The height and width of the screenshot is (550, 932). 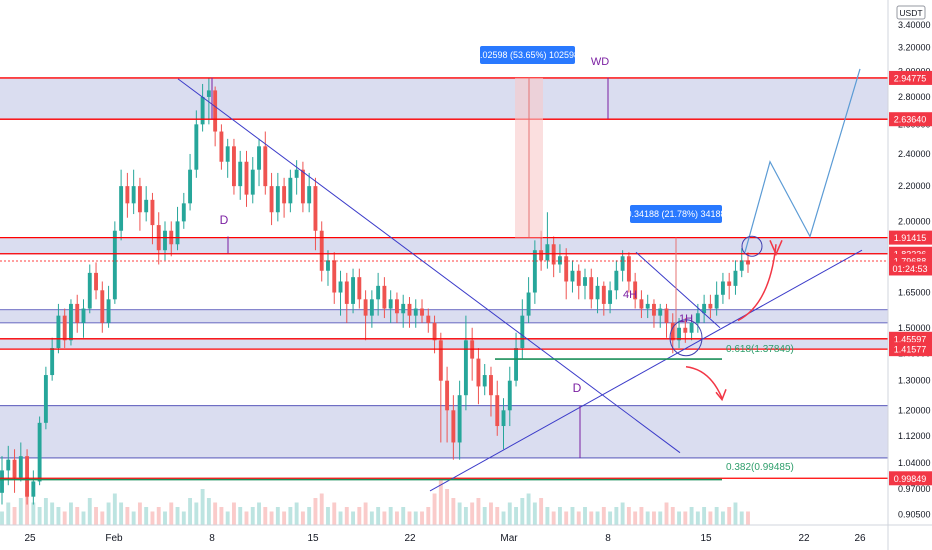 I want to click on x-tick-8: 22, so click(x=804, y=538).